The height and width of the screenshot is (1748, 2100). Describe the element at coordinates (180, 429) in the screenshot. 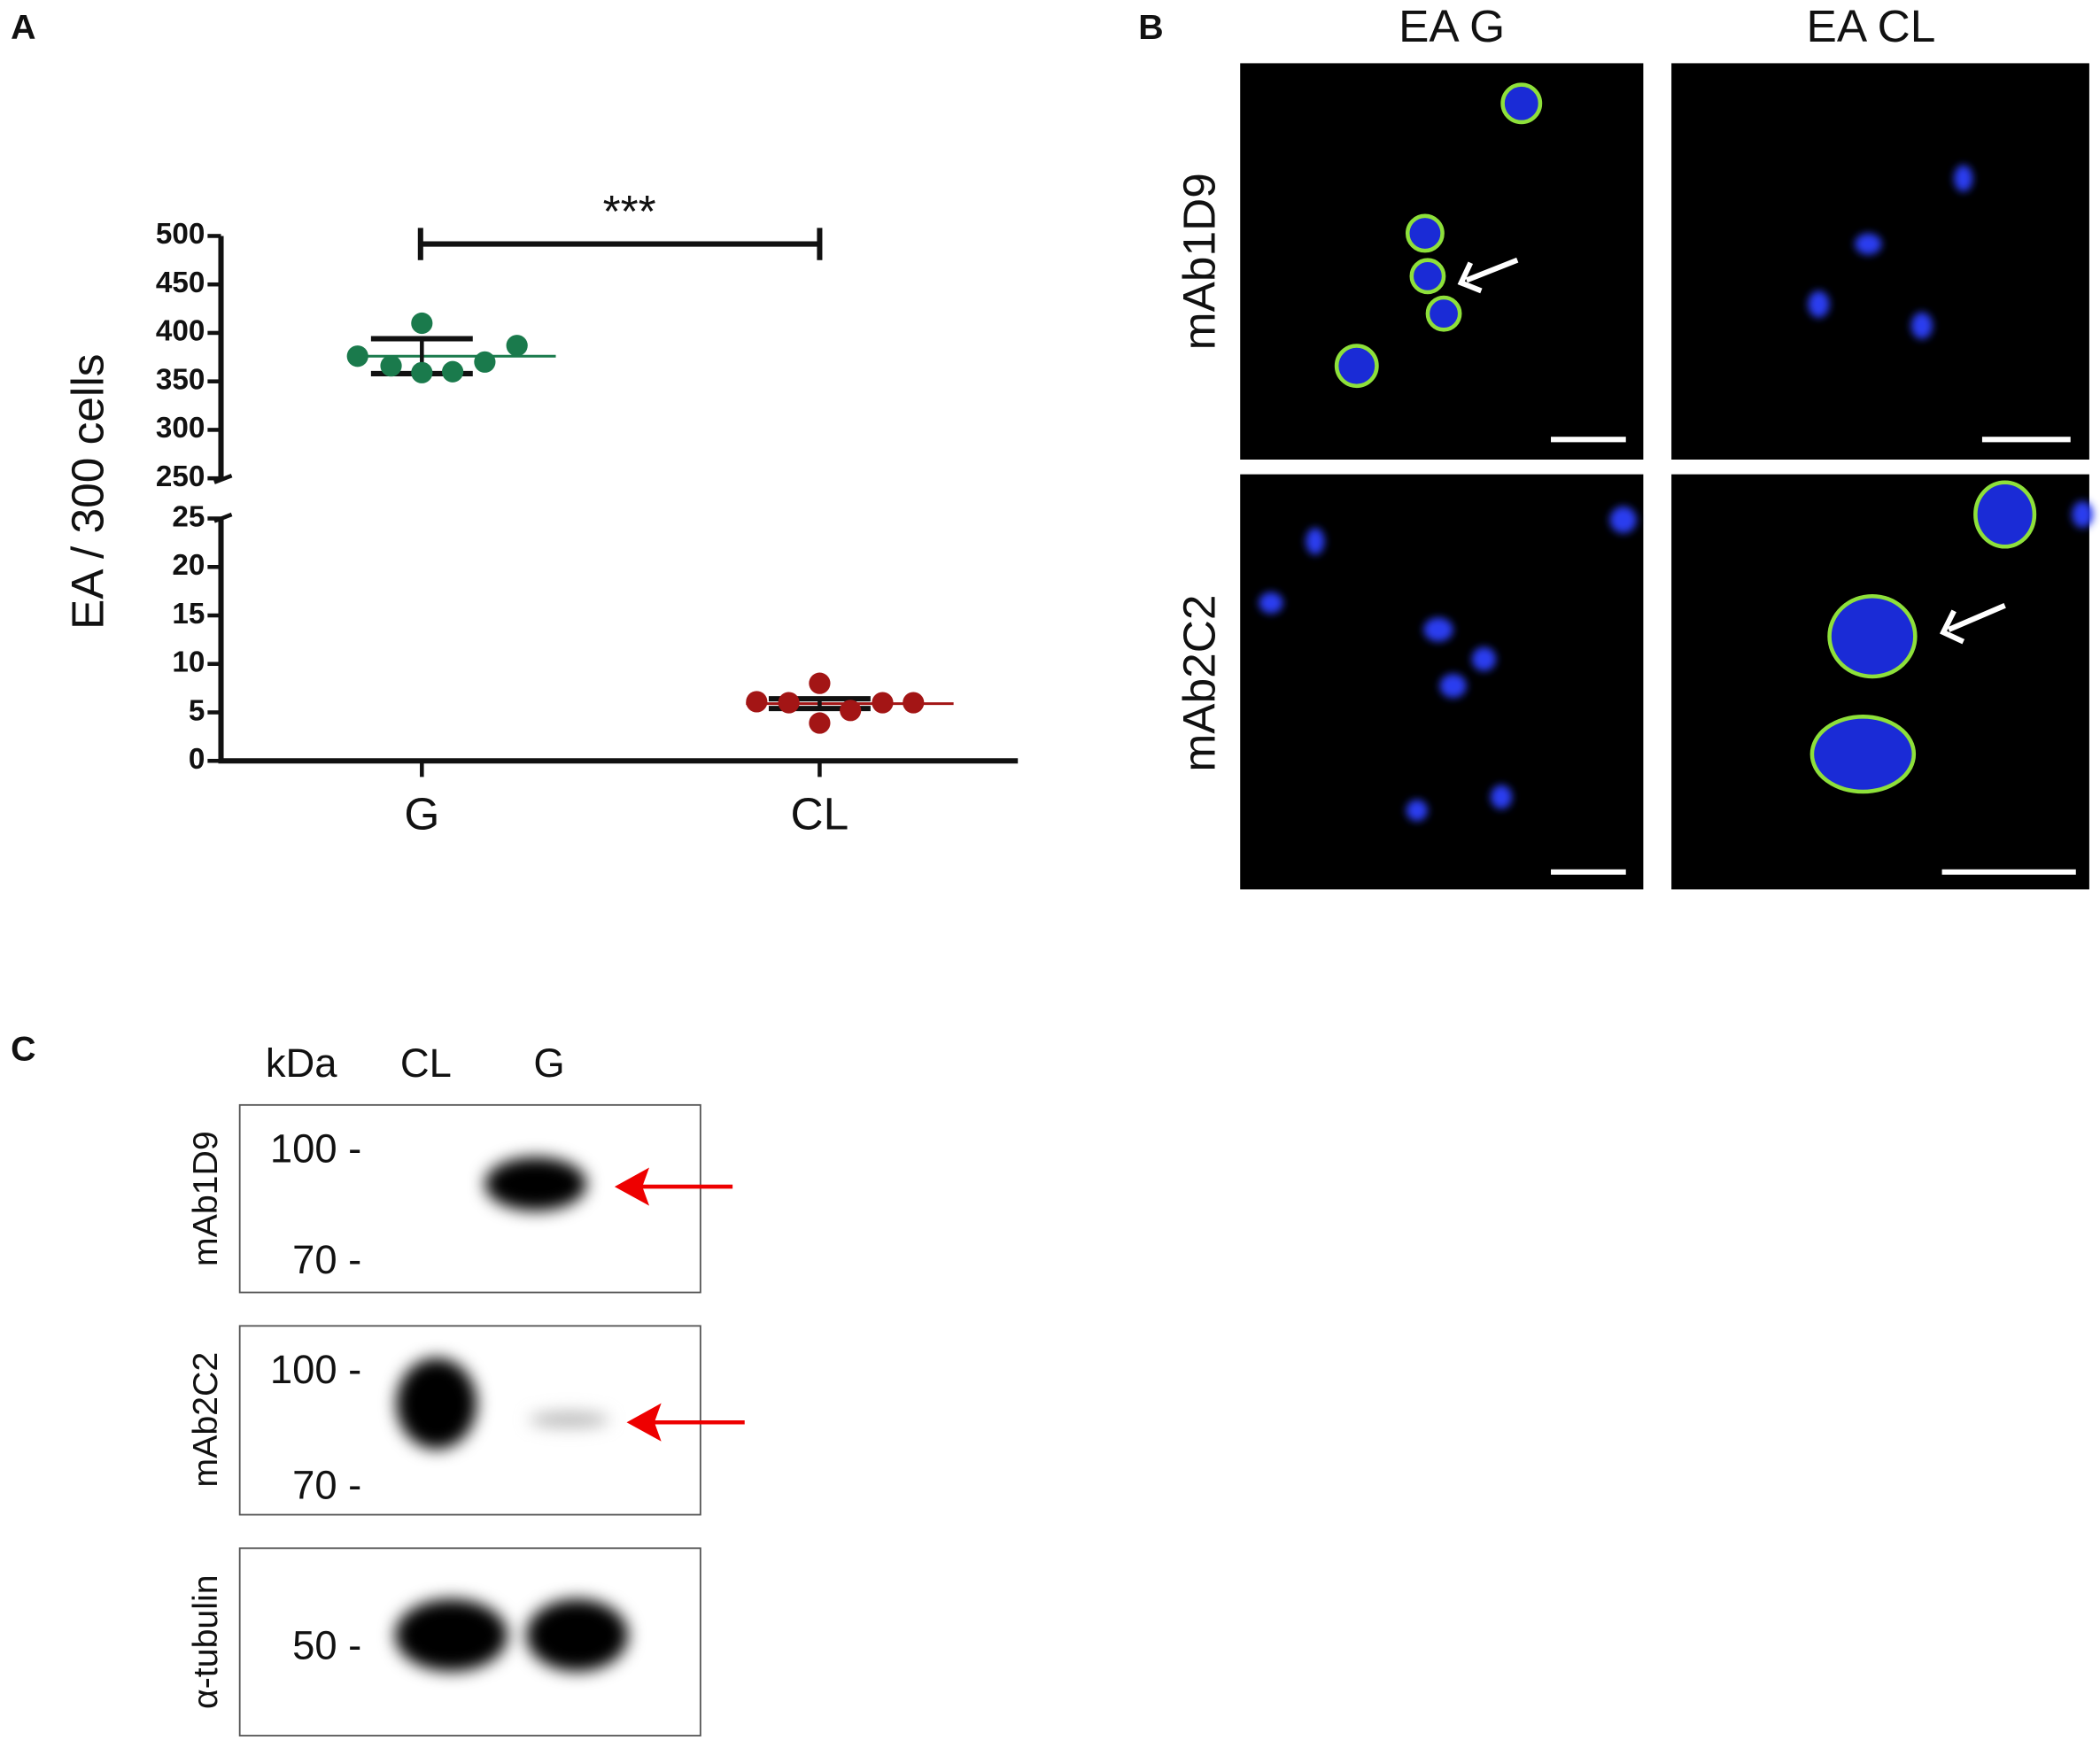

I see `y-tick-label: 300` at that location.